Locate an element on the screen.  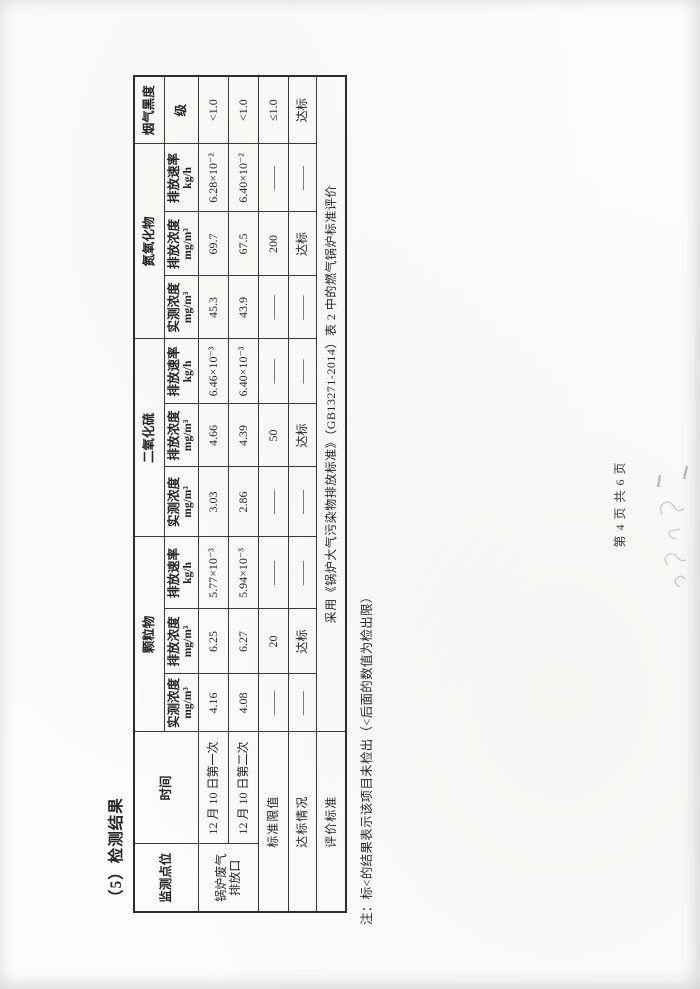
header-nox-rate: 排放速率 kg/h is located at coordinates (181, 177).